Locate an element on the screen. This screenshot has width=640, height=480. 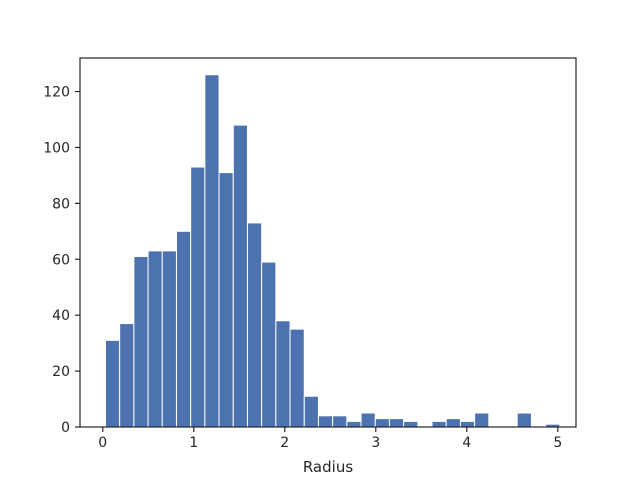
y-axis-ticks: 0 20 40 60 80 100 120 is located at coordinates (61, 260).